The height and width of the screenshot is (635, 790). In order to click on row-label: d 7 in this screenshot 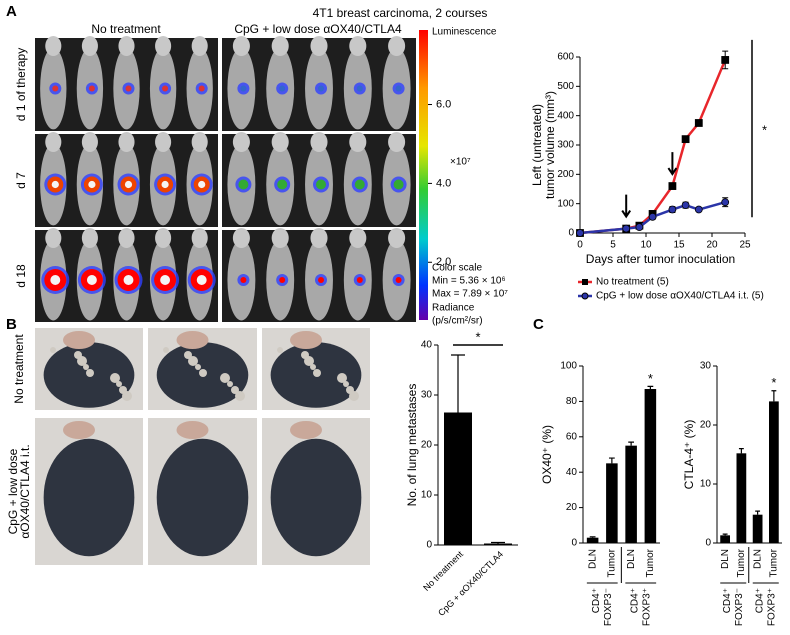, I will do `click(21, 180)`.